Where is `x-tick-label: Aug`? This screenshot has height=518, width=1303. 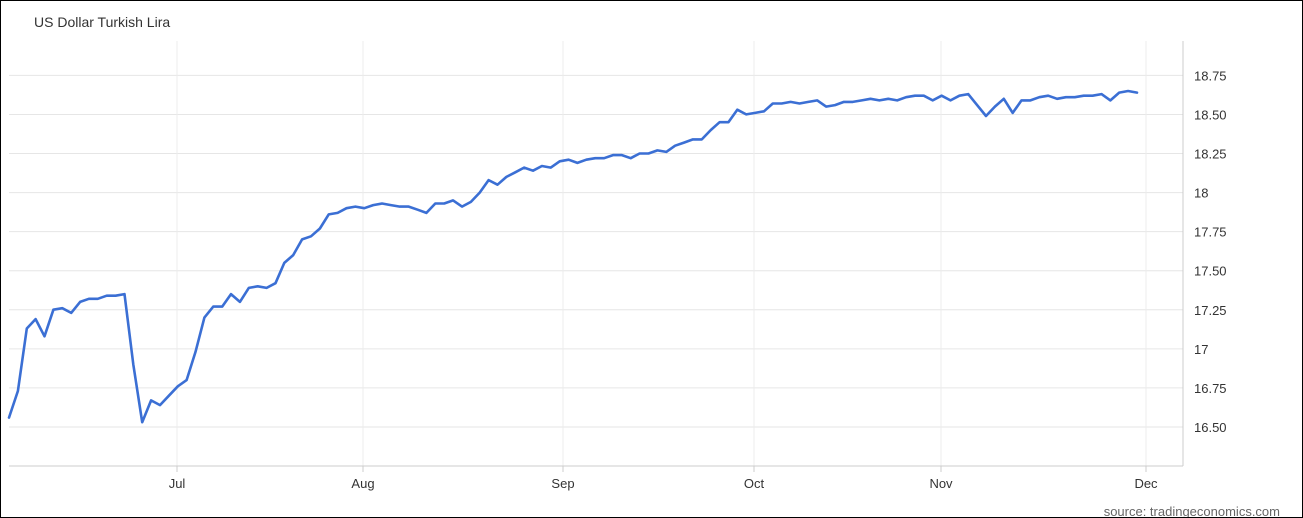 x-tick-label: Aug is located at coordinates (362, 483).